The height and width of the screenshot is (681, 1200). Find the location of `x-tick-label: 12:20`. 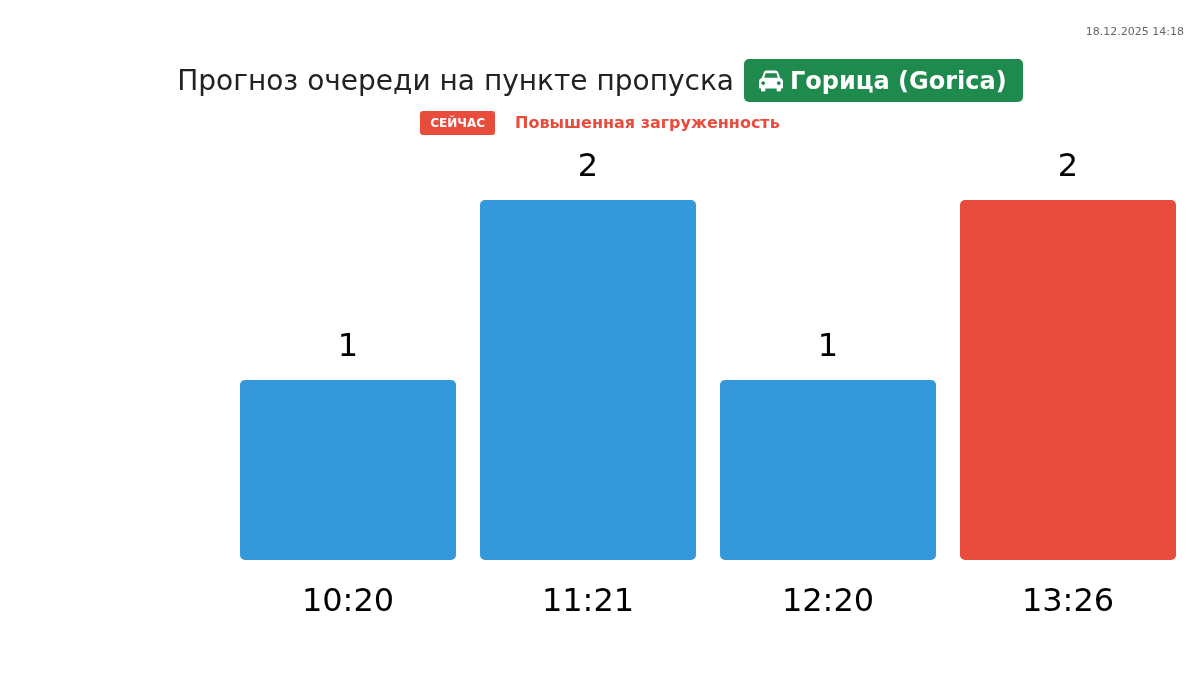

x-tick-label: 12:20 is located at coordinates (828, 599).